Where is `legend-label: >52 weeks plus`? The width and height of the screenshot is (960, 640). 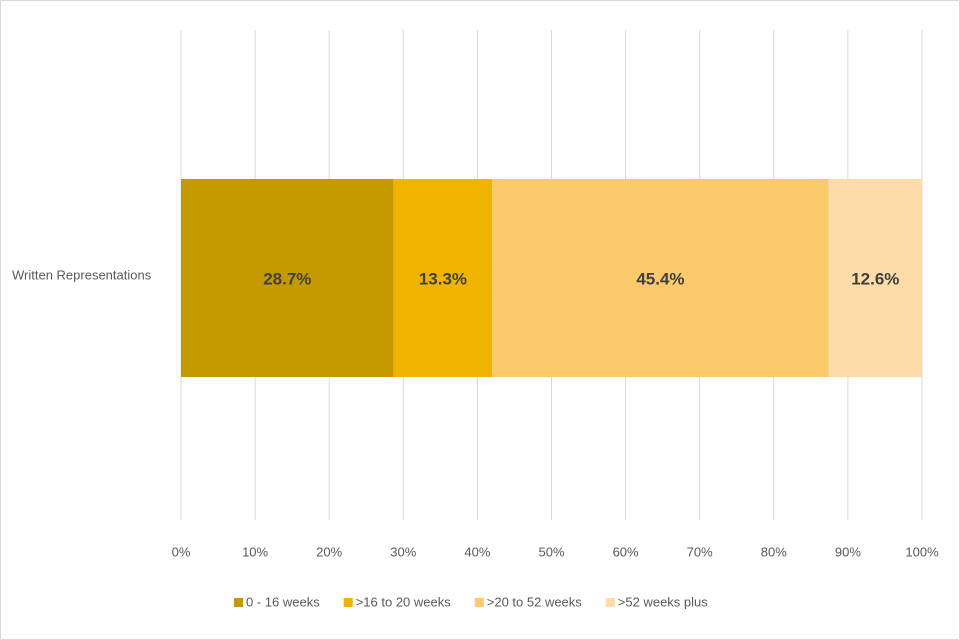 legend-label: >52 weeks plus is located at coordinates (663, 601).